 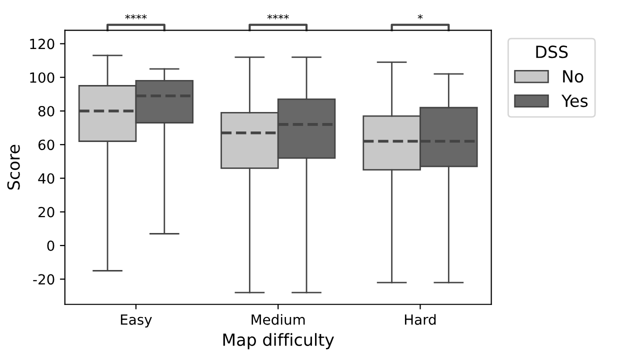 What do you see at coordinates (13, 167) in the screenshot?
I see `y-axis-title: Score` at bounding box center [13, 167].